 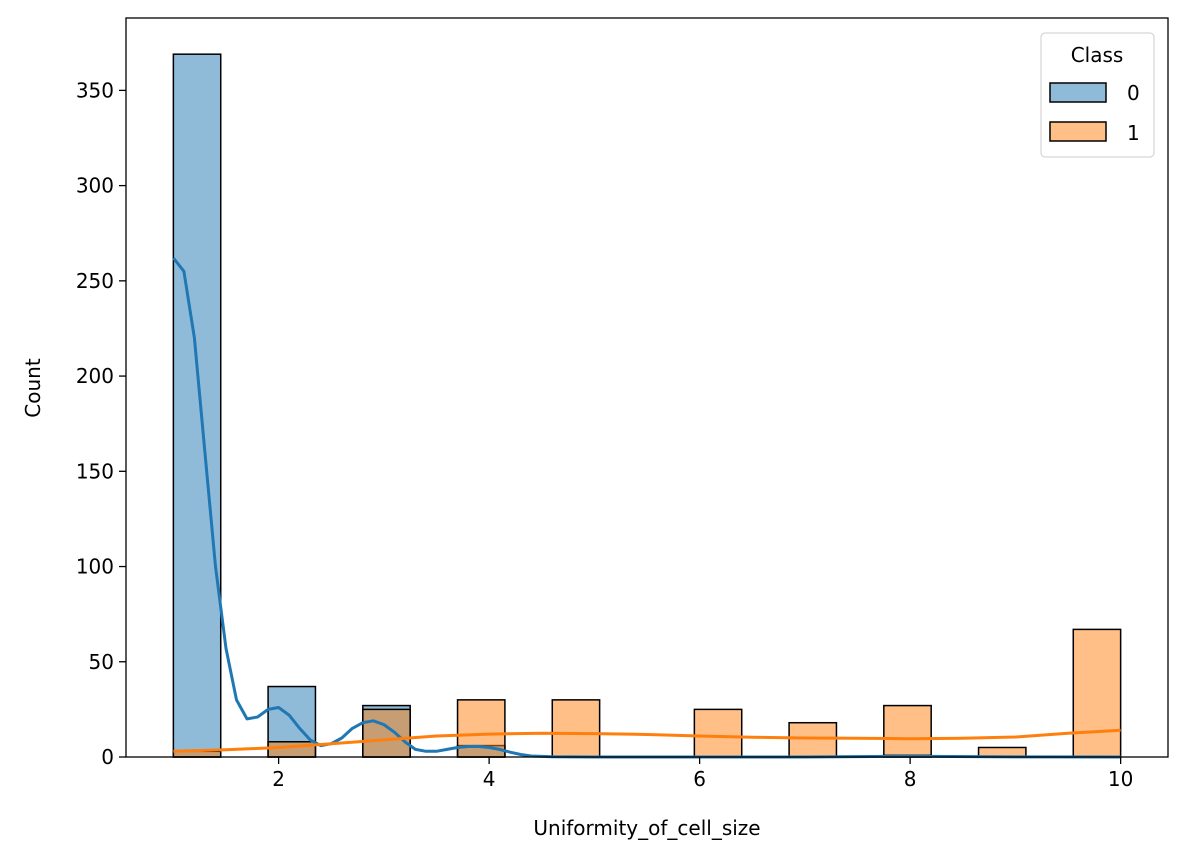 What do you see at coordinates (95, 376) in the screenshot?
I see `y-tick-label: 200` at bounding box center [95, 376].